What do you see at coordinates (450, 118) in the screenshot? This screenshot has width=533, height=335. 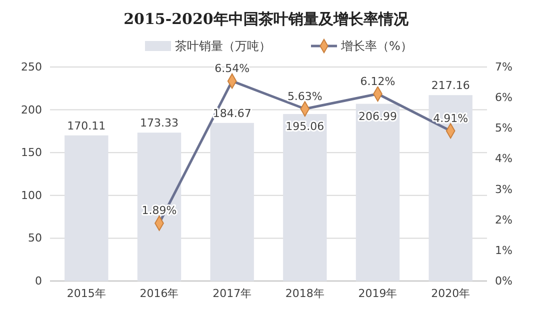 I see `data-label: 4.91%` at bounding box center [450, 118].